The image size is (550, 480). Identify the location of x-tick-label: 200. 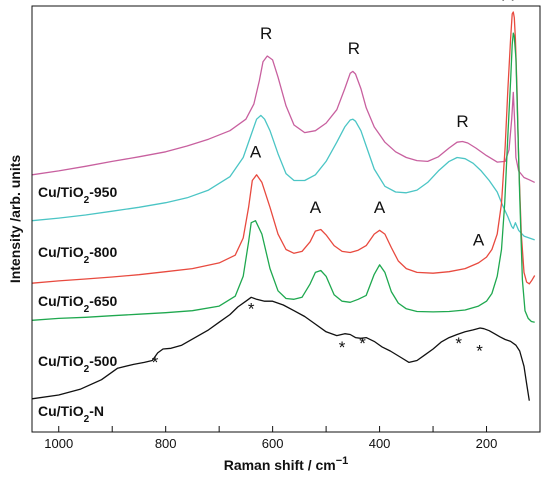
(487, 443).